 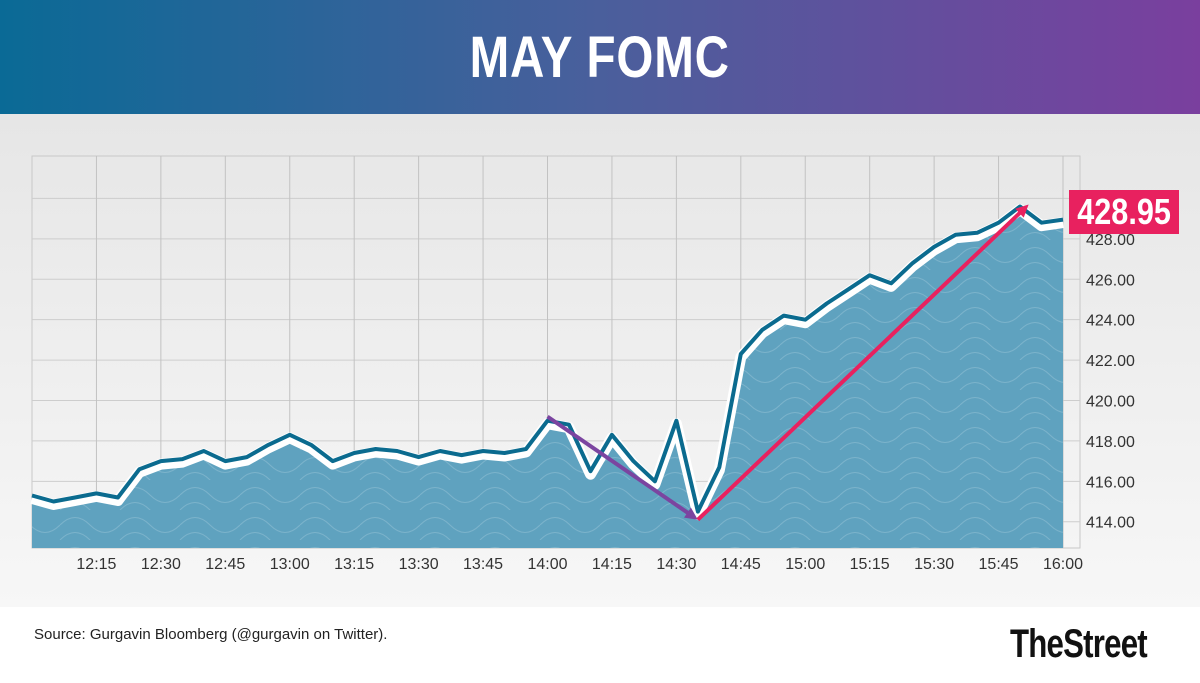 I want to click on down-arrow-shaft, so click(x=619, y=466).